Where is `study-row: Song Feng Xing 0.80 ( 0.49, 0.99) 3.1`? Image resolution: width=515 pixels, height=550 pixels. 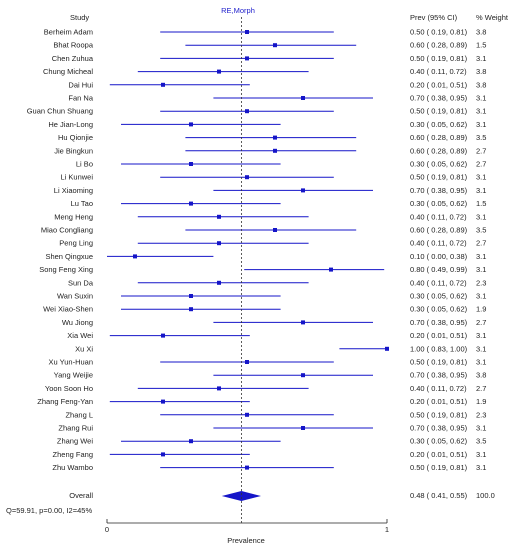 study-row: Song Feng Xing 0.80 ( 0.49, 0.99) 3.1 is located at coordinates (262, 269).